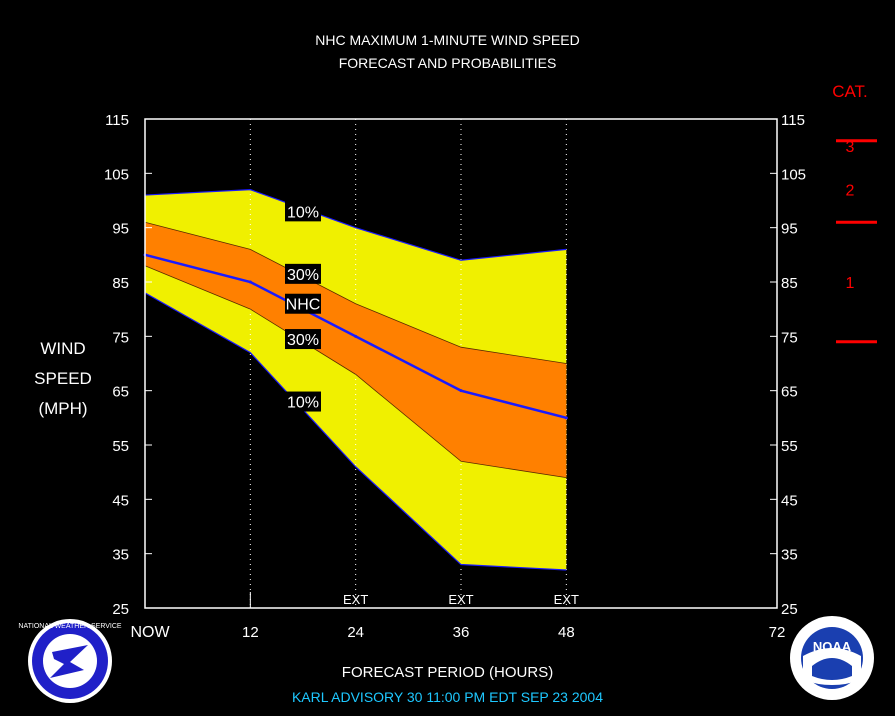 The width and height of the screenshot is (895, 716). Describe the element at coordinates (777, 632) in the screenshot. I see `x-tick-label: 72` at that location.